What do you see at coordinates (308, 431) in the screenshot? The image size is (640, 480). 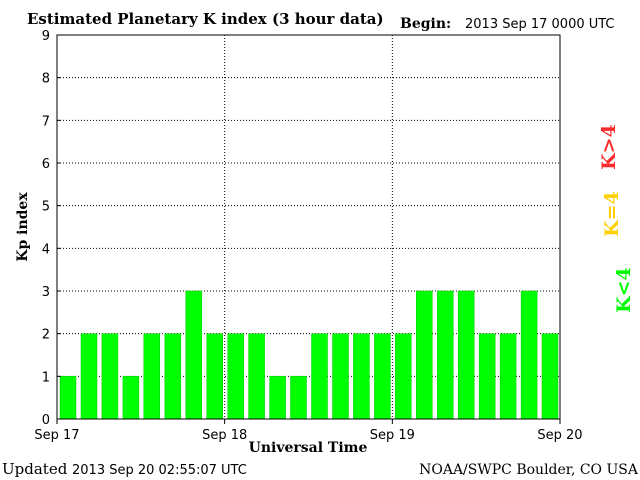 I see `x-tick-labels: Sep 17 Sep 18 Sep 19 Sep 20` at bounding box center [308, 431].